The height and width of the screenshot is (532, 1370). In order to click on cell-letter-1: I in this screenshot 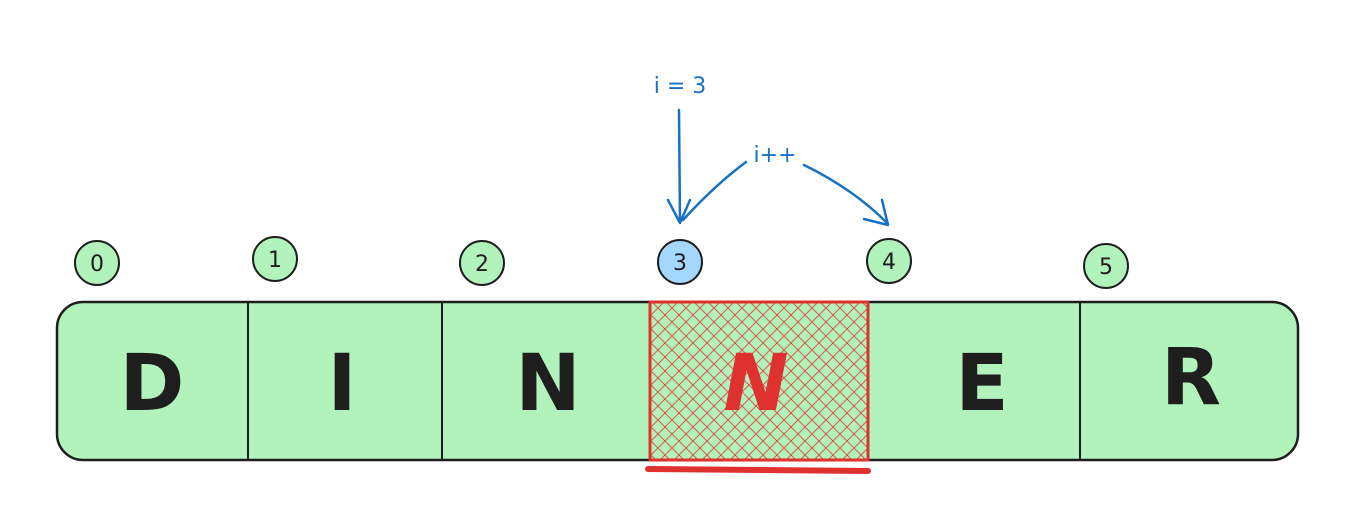, I will do `click(341, 384)`.